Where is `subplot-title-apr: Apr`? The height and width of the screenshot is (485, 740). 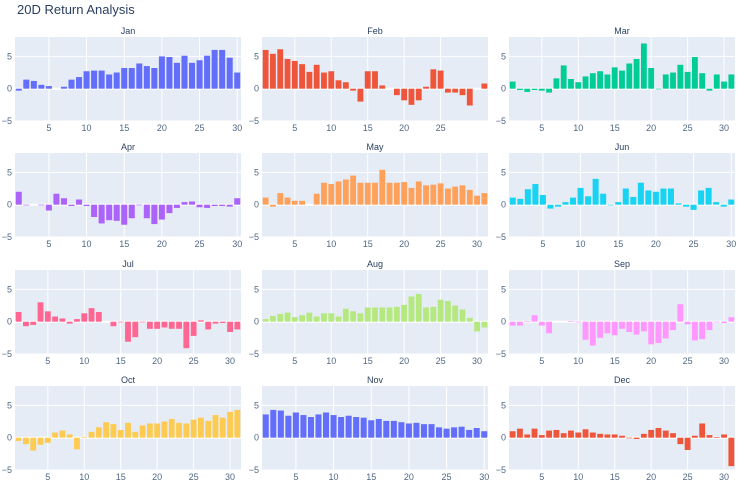
subplot-title-apr: Apr is located at coordinates (128, 147).